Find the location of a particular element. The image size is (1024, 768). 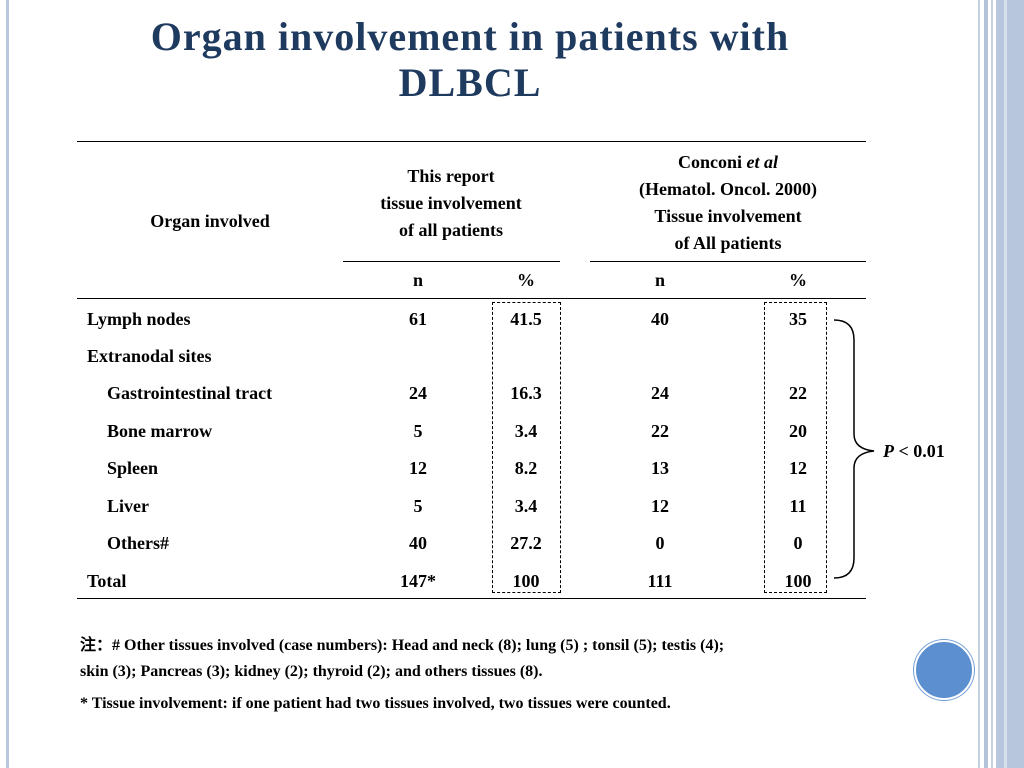

header-text: of All patients is located at coordinates (728, 243).